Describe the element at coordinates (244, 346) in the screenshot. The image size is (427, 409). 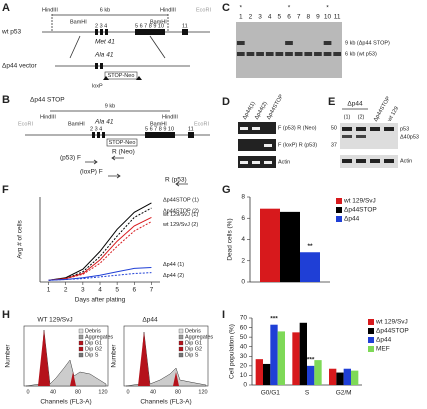
I see `y-tick-label: 40` at that location.